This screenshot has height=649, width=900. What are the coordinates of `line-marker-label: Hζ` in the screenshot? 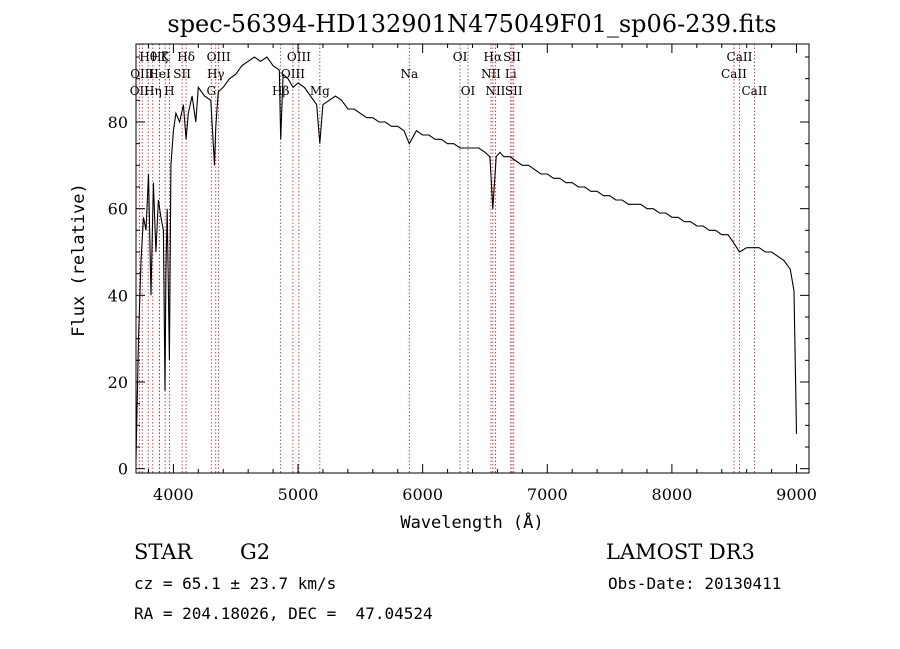 It's located at (159, 57).